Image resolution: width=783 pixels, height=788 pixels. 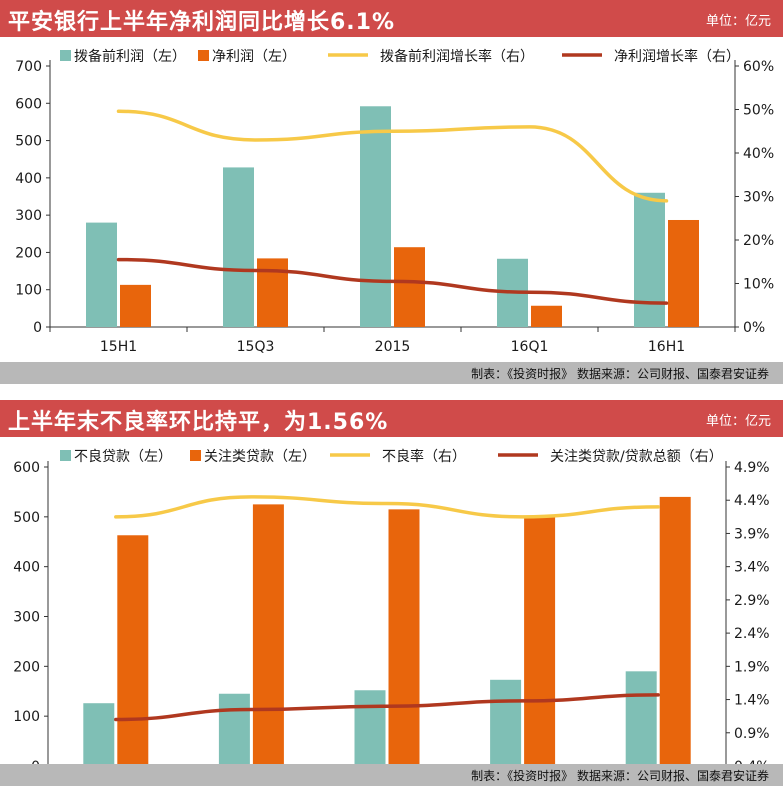 What do you see at coordinates (752, 634) in the screenshot?
I see `y-right-tick-label: 2.4%` at bounding box center [752, 634].